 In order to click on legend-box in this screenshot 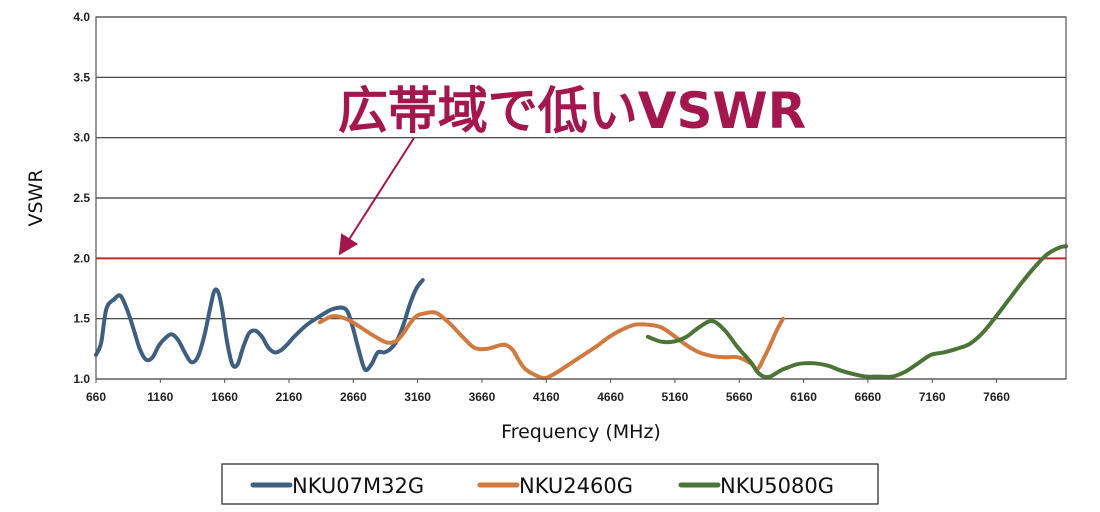, I will do `click(550, 484)`.